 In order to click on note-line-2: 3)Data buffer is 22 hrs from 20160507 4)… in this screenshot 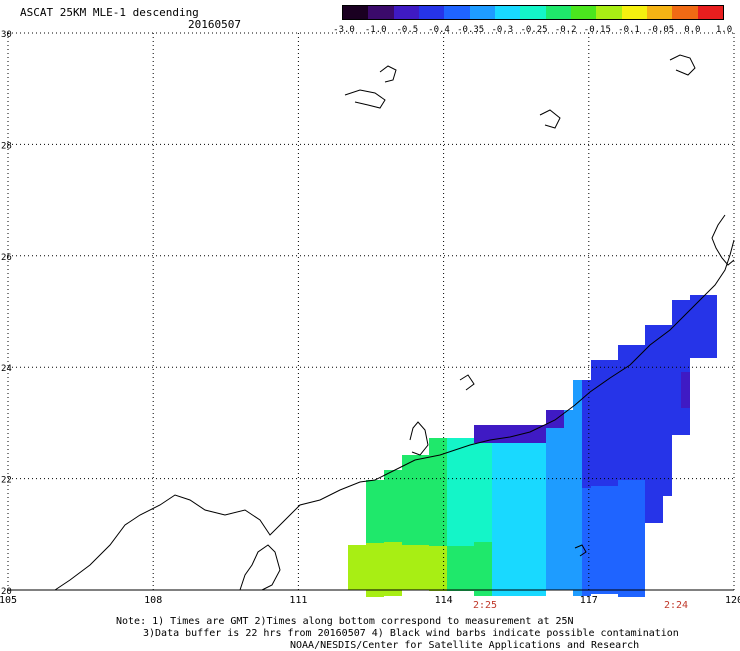, I will do `click(411, 633)`.